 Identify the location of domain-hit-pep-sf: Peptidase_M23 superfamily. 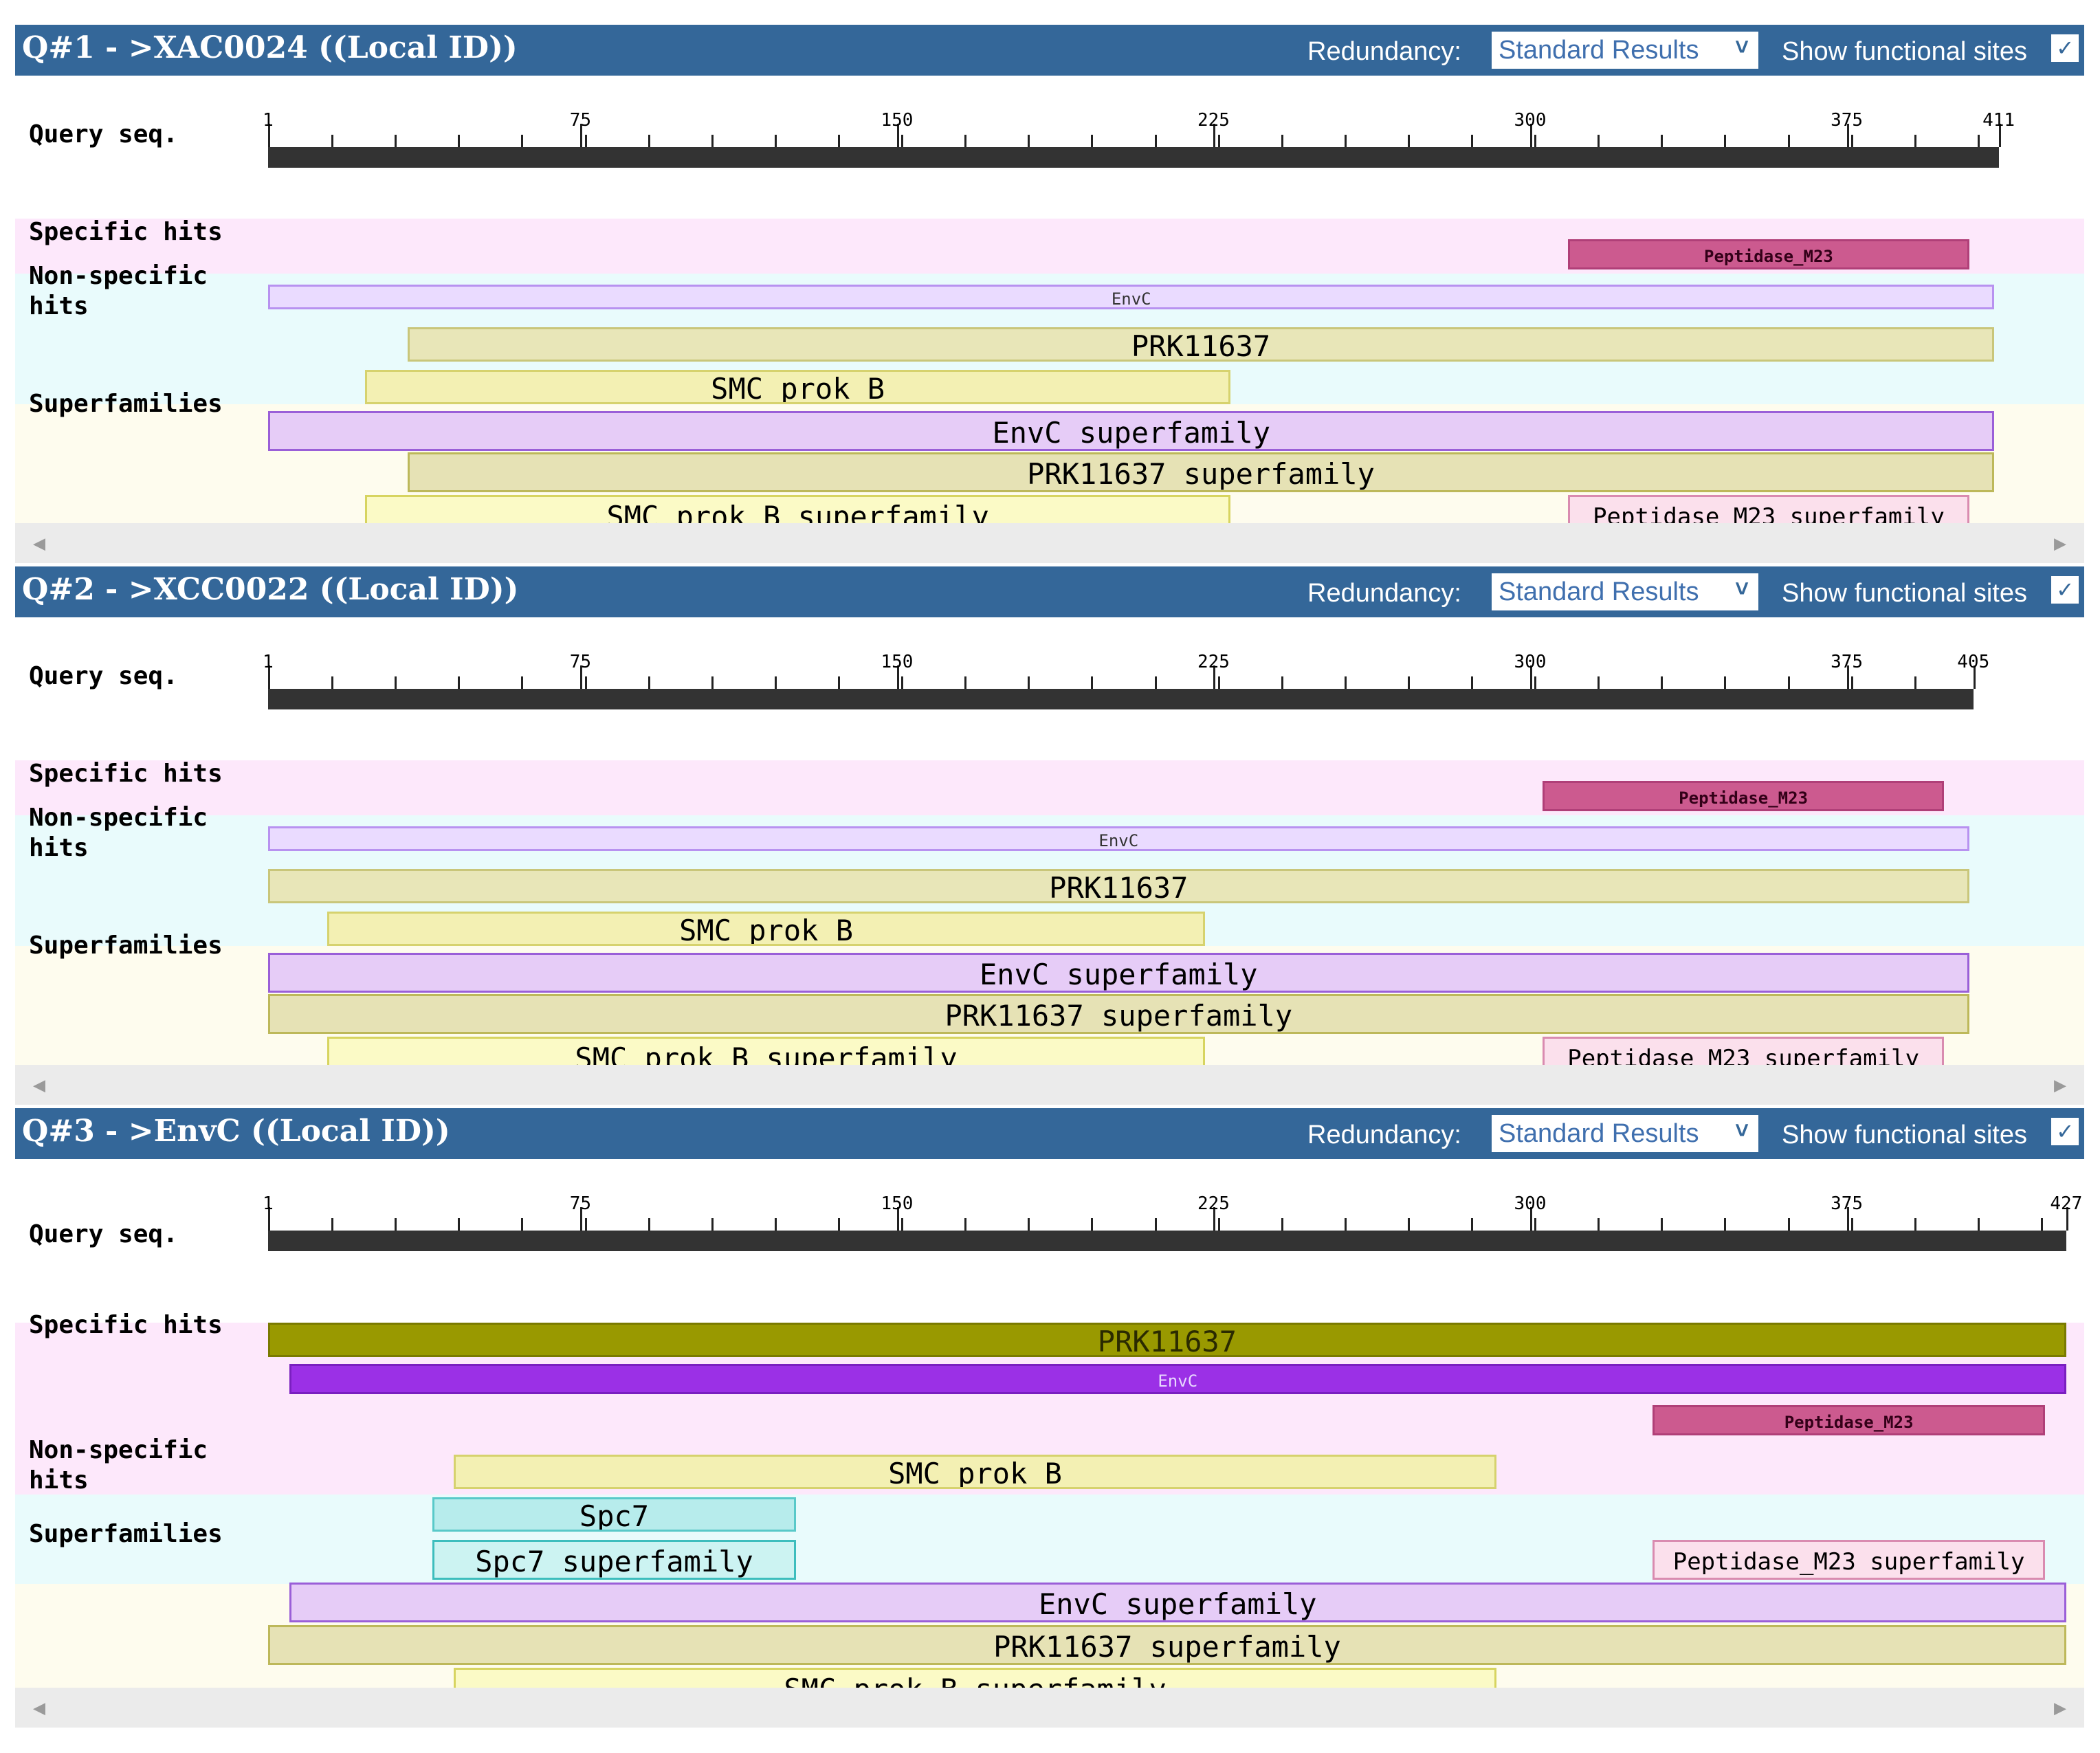
(1849, 1560).